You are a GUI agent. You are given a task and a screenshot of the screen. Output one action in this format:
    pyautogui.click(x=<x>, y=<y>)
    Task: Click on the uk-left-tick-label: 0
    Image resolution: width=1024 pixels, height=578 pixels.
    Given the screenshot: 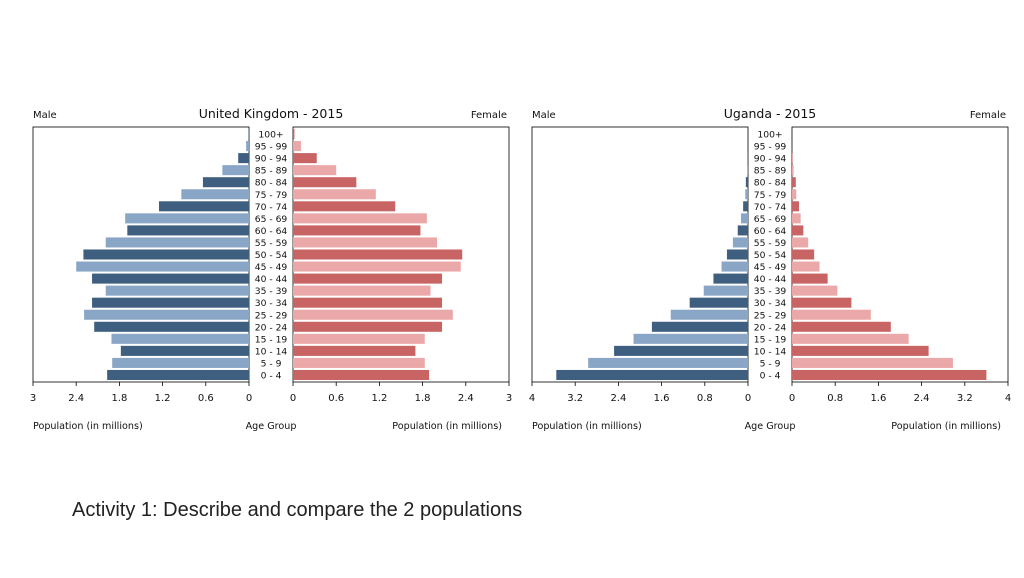 What is the action you would take?
    pyautogui.click(x=249, y=398)
    